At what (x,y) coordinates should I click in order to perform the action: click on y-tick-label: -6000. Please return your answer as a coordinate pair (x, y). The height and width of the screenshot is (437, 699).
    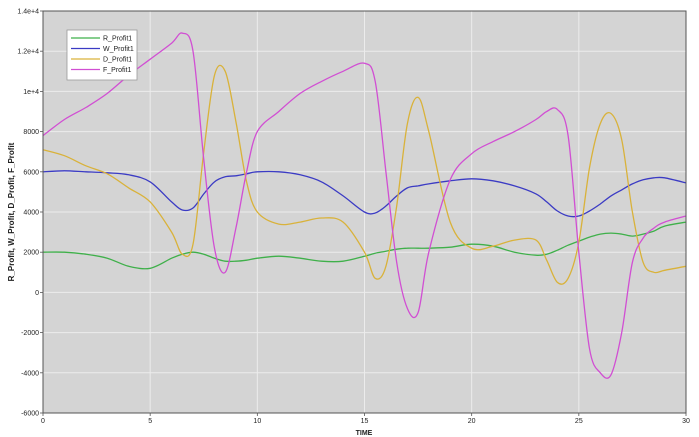
    Looking at the image, I should click on (30, 414).